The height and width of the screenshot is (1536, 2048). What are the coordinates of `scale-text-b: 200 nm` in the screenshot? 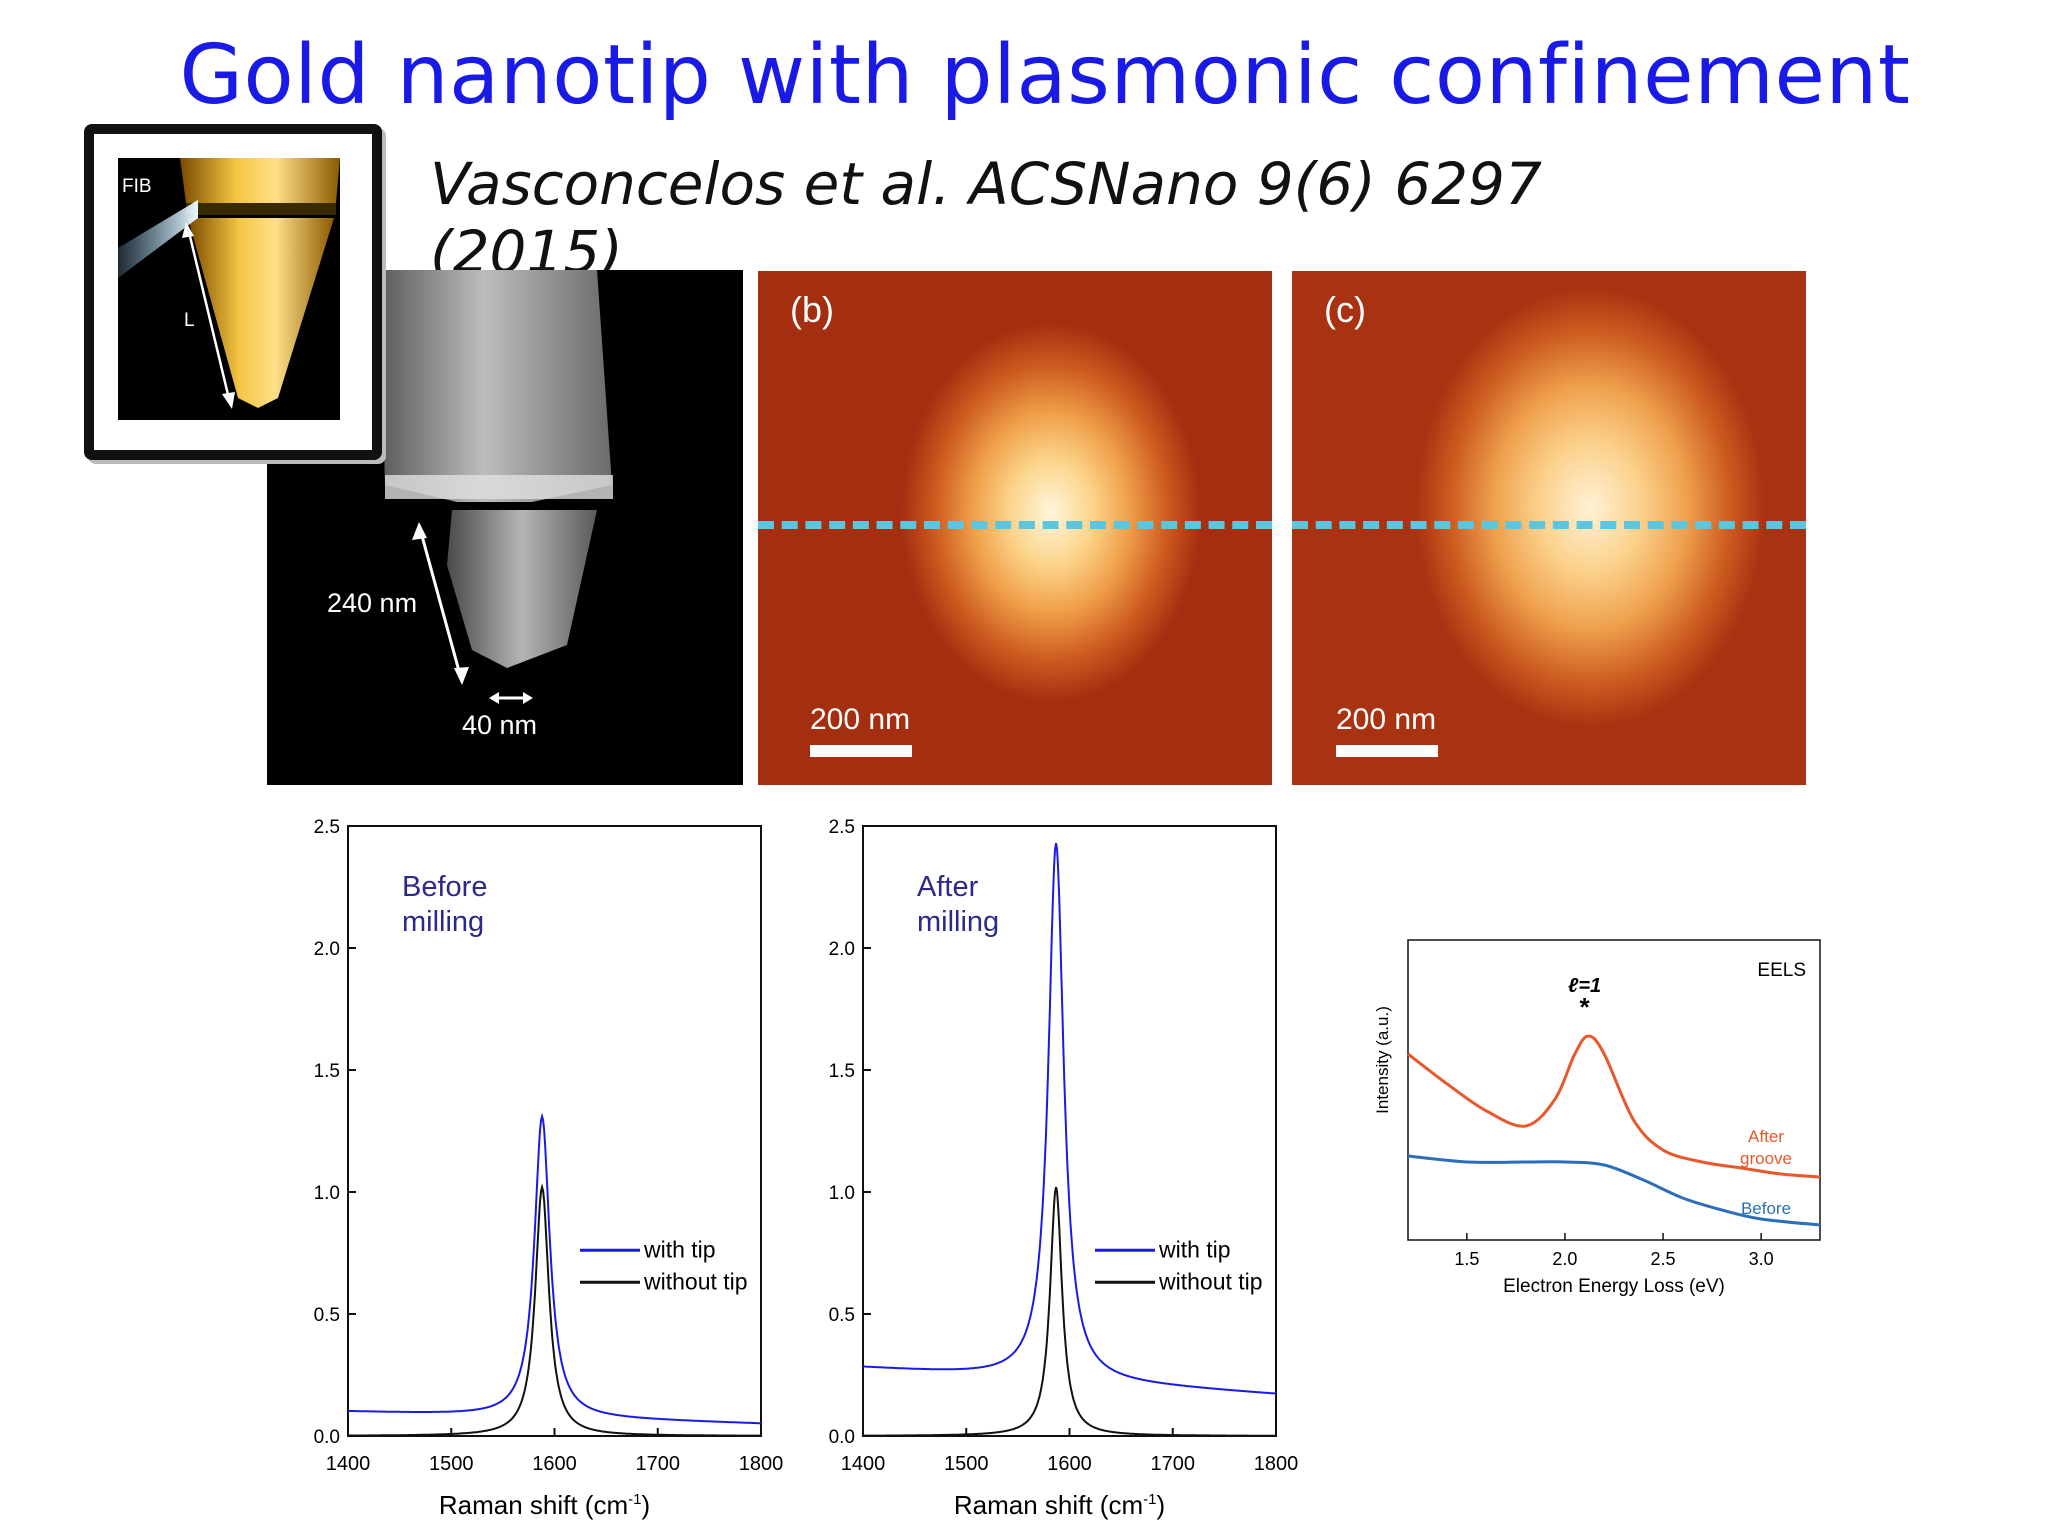 It's located at (860, 719).